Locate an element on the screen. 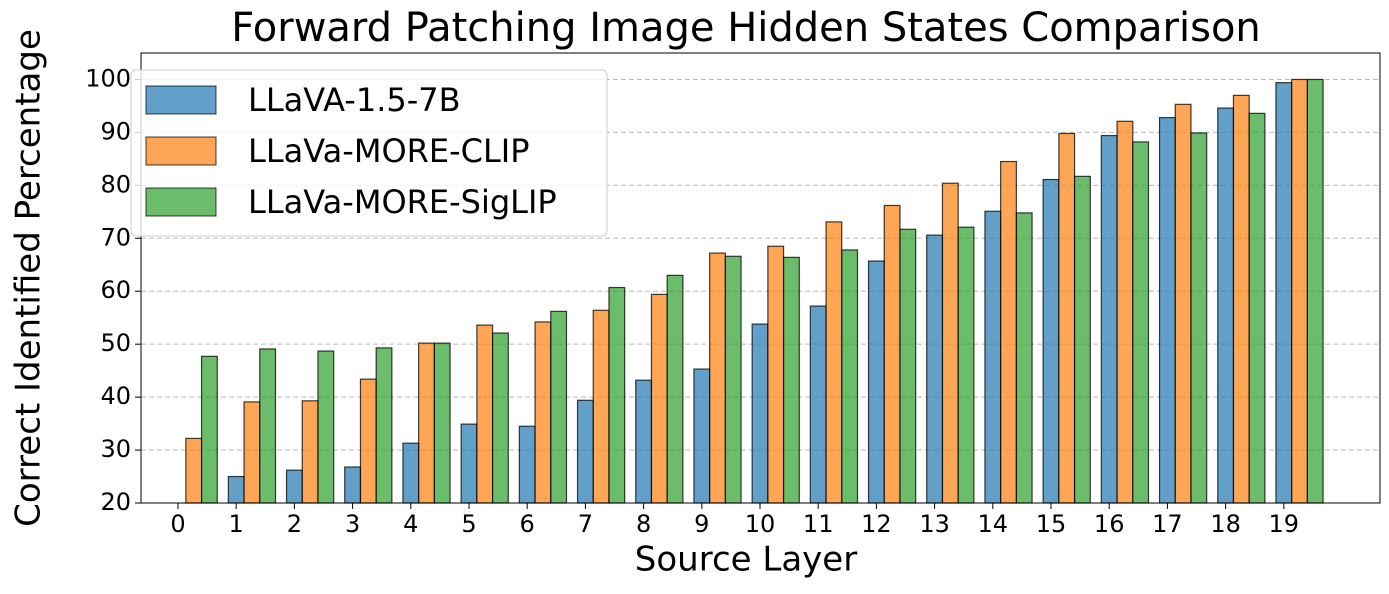  legend-label: LLaVA-1.5-7B is located at coordinates (354, 100).